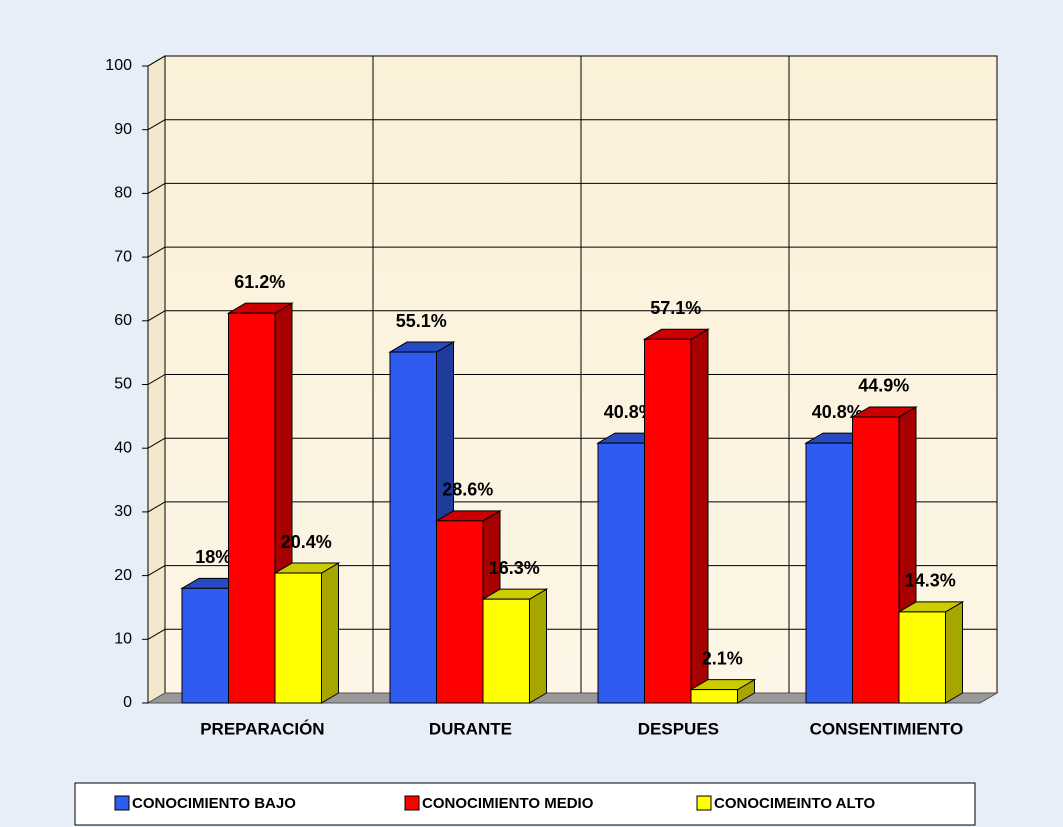 The width and height of the screenshot is (1063, 827). Describe the element at coordinates (675, 308) in the screenshot. I see `value-label: 57.1%` at that location.